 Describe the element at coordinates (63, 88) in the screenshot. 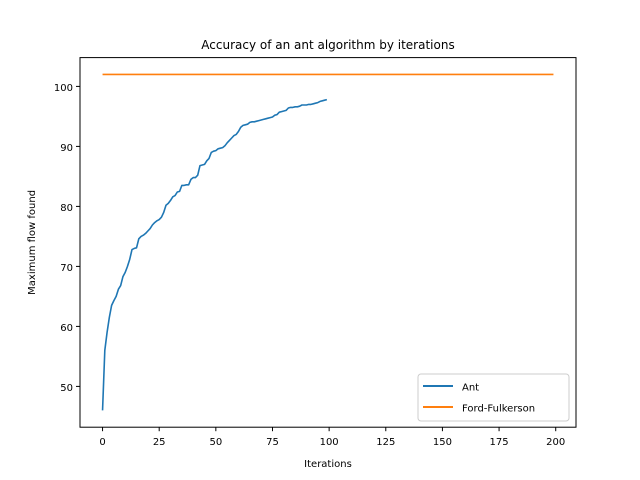

I see `y-tick-label: 100` at that location.